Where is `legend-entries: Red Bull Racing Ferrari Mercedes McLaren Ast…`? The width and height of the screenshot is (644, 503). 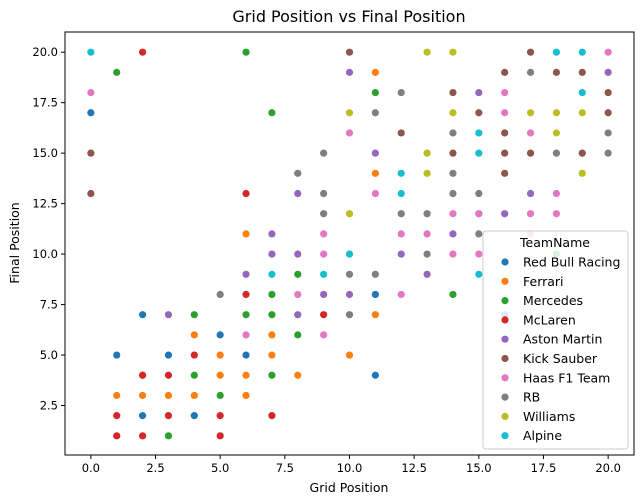 legend-entries: Red Bull Racing Ferrari Mercedes McLaren Ast… is located at coordinates (560, 349).